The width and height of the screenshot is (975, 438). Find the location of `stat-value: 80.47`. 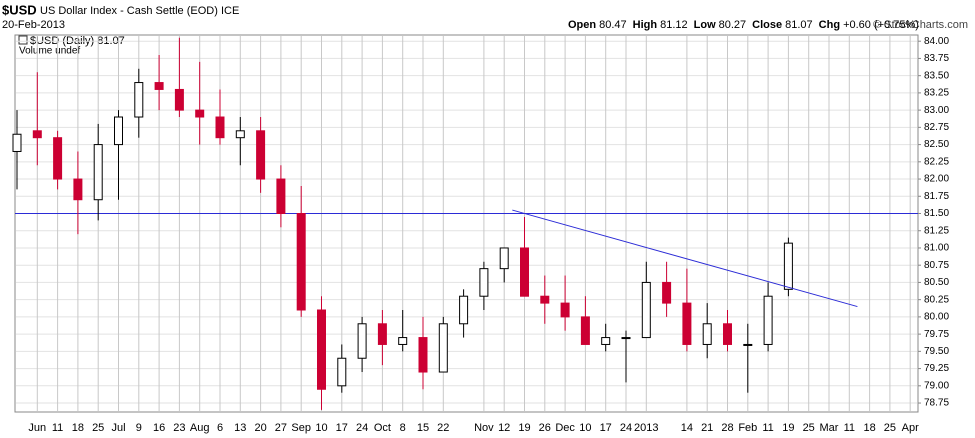

stat-value: 80.47 is located at coordinates (613, 25).